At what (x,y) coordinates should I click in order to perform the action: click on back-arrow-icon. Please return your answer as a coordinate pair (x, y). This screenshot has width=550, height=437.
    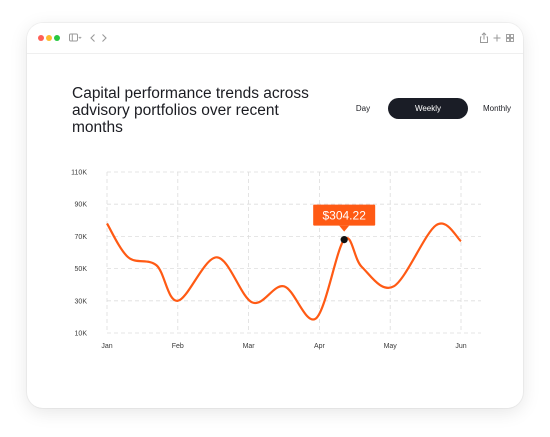
    Looking at the image, I should click on (93, 38).